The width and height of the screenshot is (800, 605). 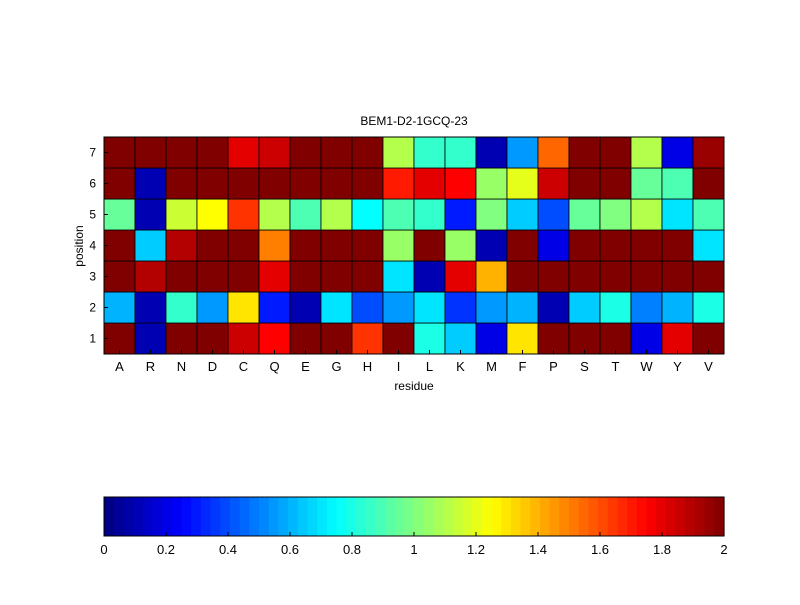 I want to click on chart-title: BEM1-D2-1GCQ-23, so click(x=414, y=121).